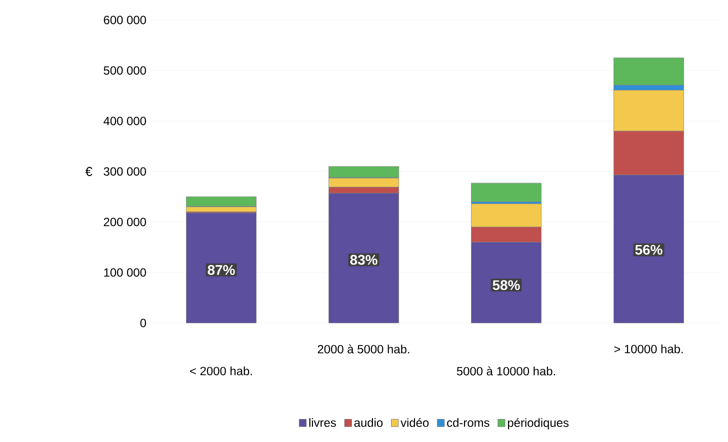 Image resolution: width=728 pixels, height=442 pixels. What do you see at coordinates (125, 222) in the screenshot?
I see `y-tick-label: 200 000` at bounding box center [125, 222].